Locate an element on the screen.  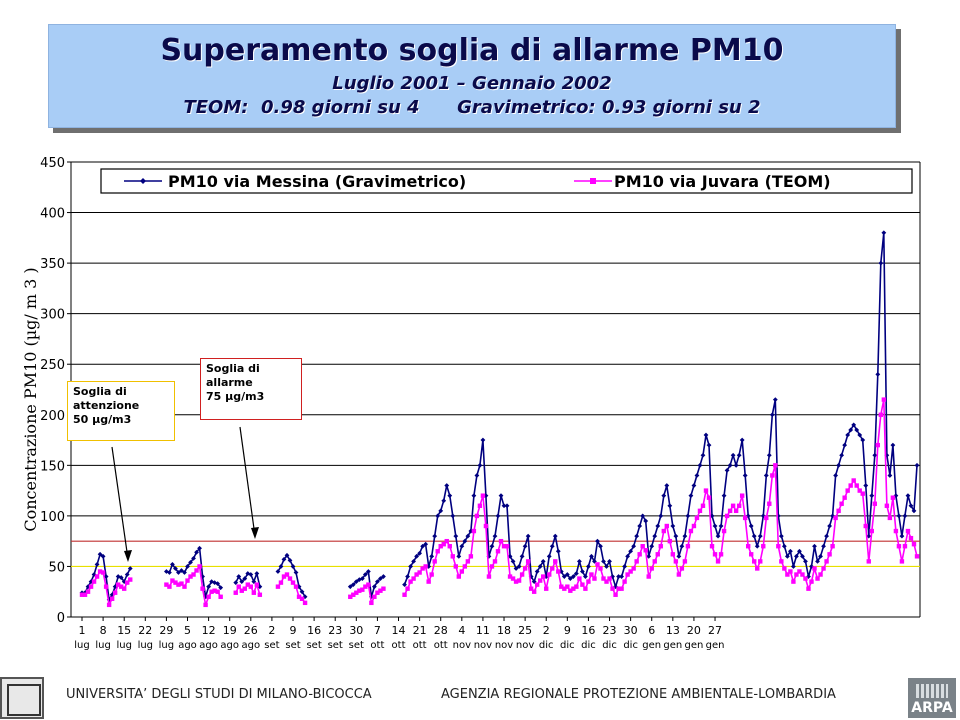
y-tick-label: 300 is located at coordinates (52, 315).